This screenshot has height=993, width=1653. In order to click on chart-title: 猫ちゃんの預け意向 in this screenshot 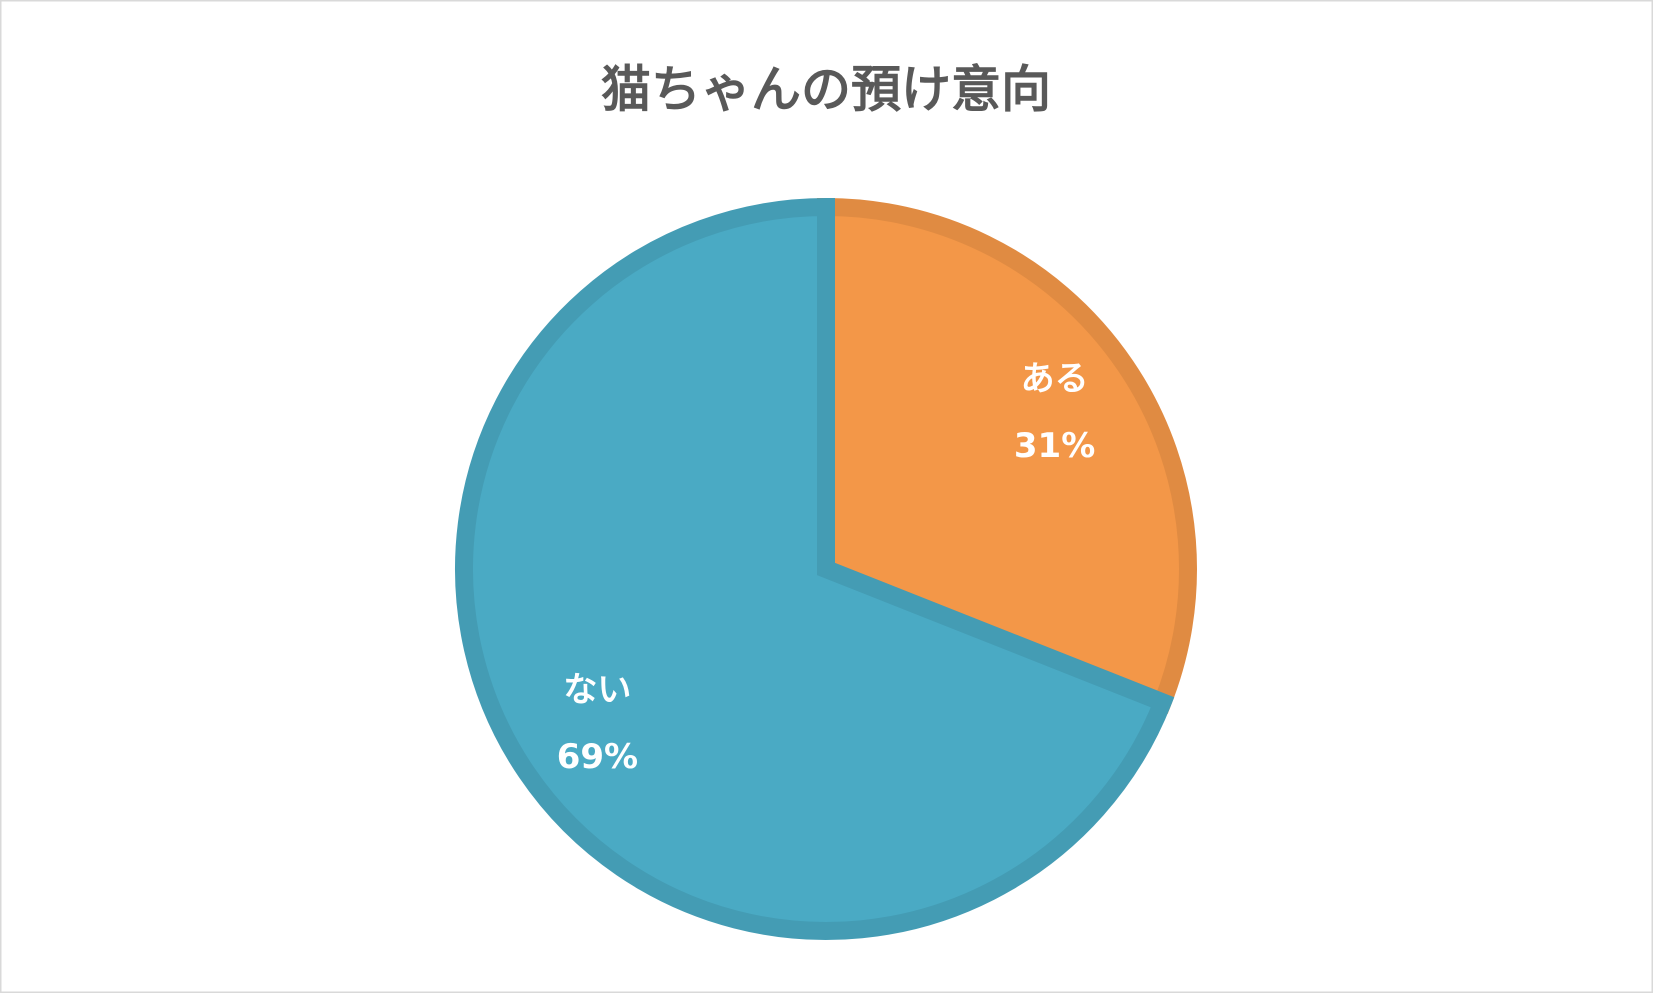, I will do `click(826, 90)`.